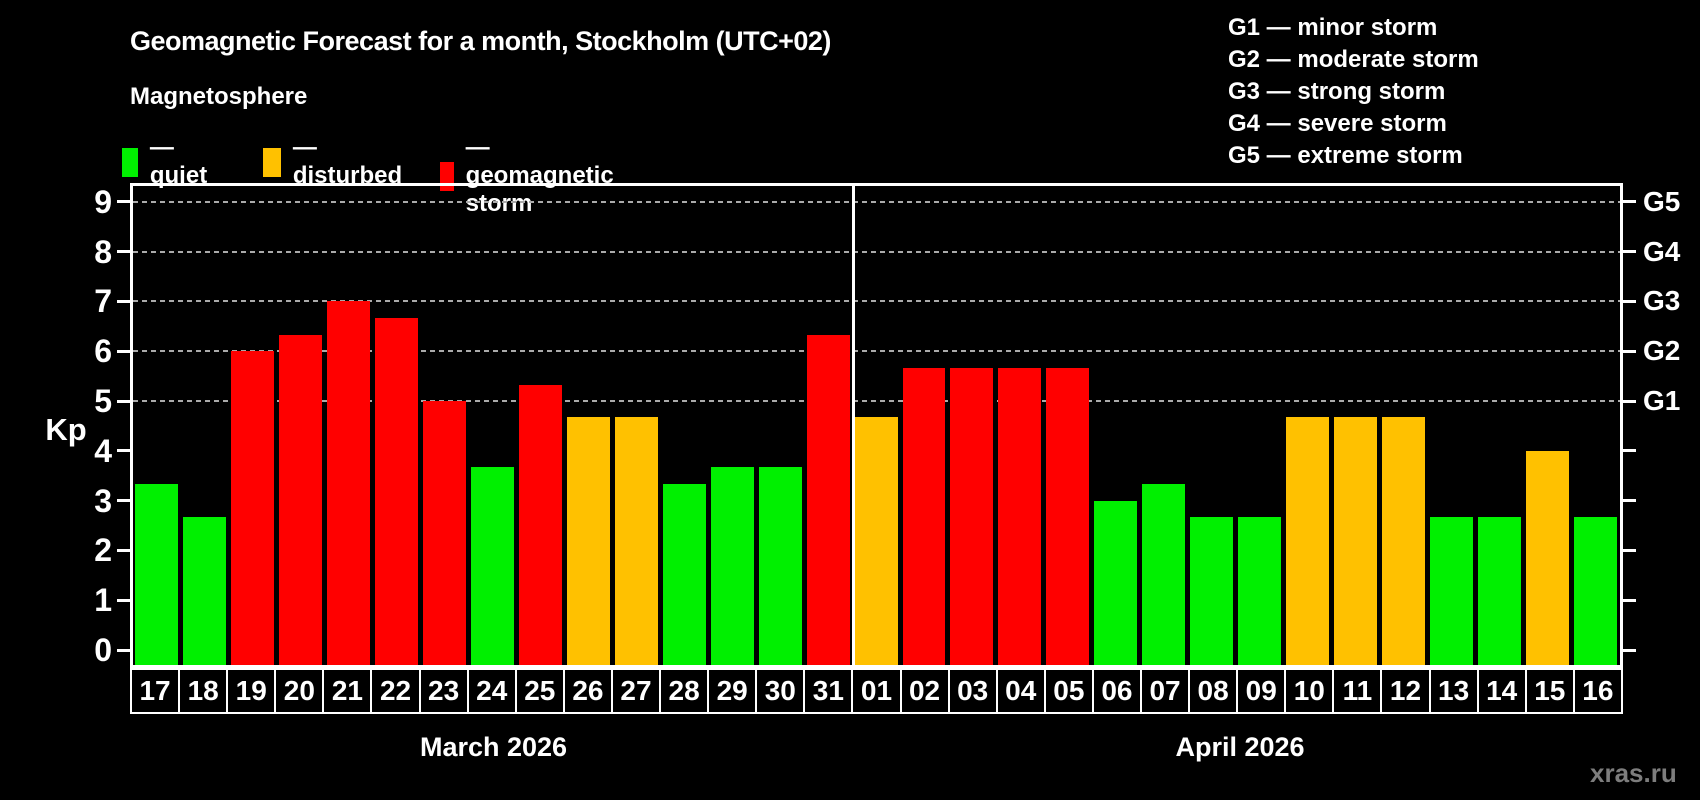 The width and height of the screenshot is (1700, 800). I want to click on day-label-04: 04, so click(1020, 691).